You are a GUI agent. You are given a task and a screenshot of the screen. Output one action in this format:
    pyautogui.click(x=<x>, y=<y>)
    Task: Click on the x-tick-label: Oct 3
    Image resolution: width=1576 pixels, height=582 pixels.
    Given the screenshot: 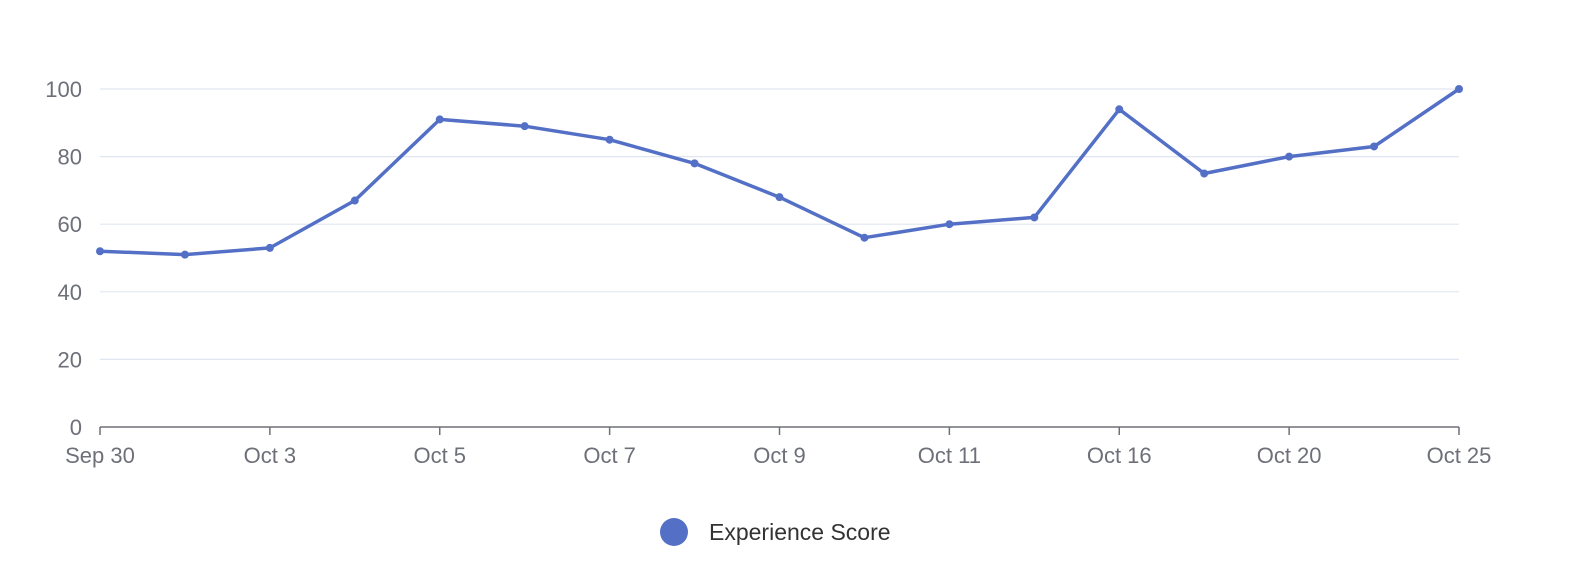 What is the action you would take?
    pyautogui.click(x=270, y=455)
    